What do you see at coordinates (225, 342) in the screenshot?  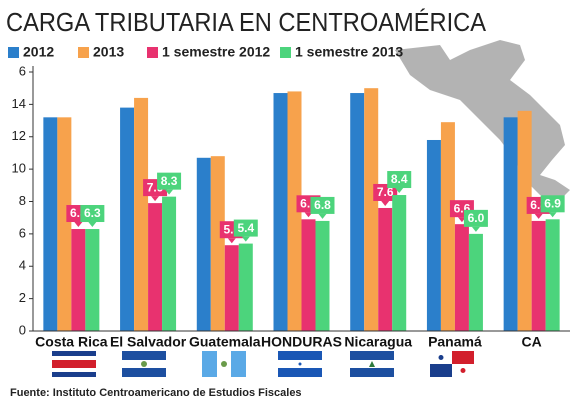 I see `x-tick-label: Guatemala` at bounding box center [225, 342].